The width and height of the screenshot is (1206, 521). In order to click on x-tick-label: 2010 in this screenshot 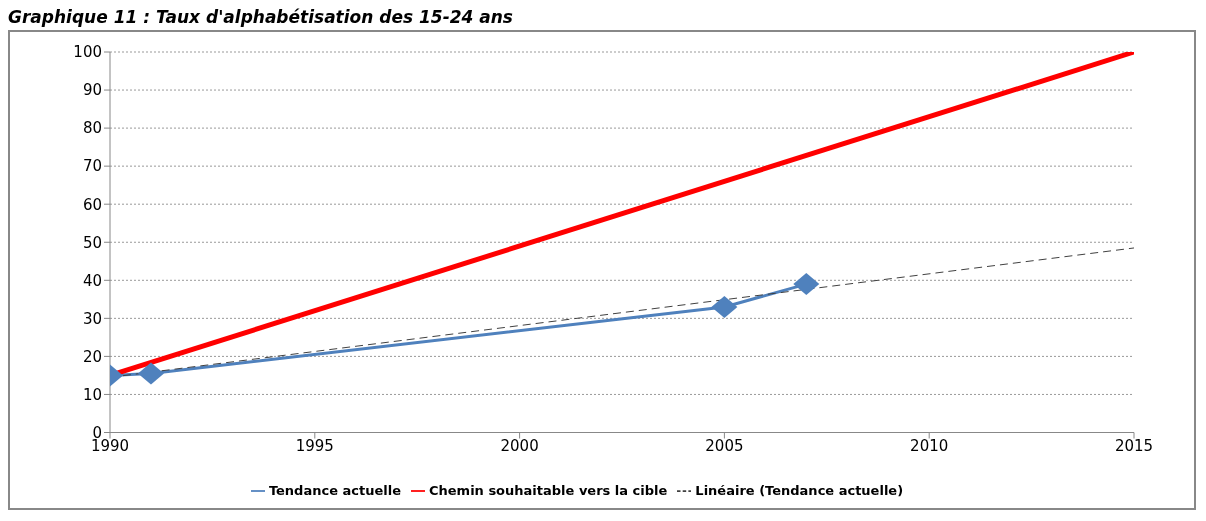, I will do `click(929, 446)`.